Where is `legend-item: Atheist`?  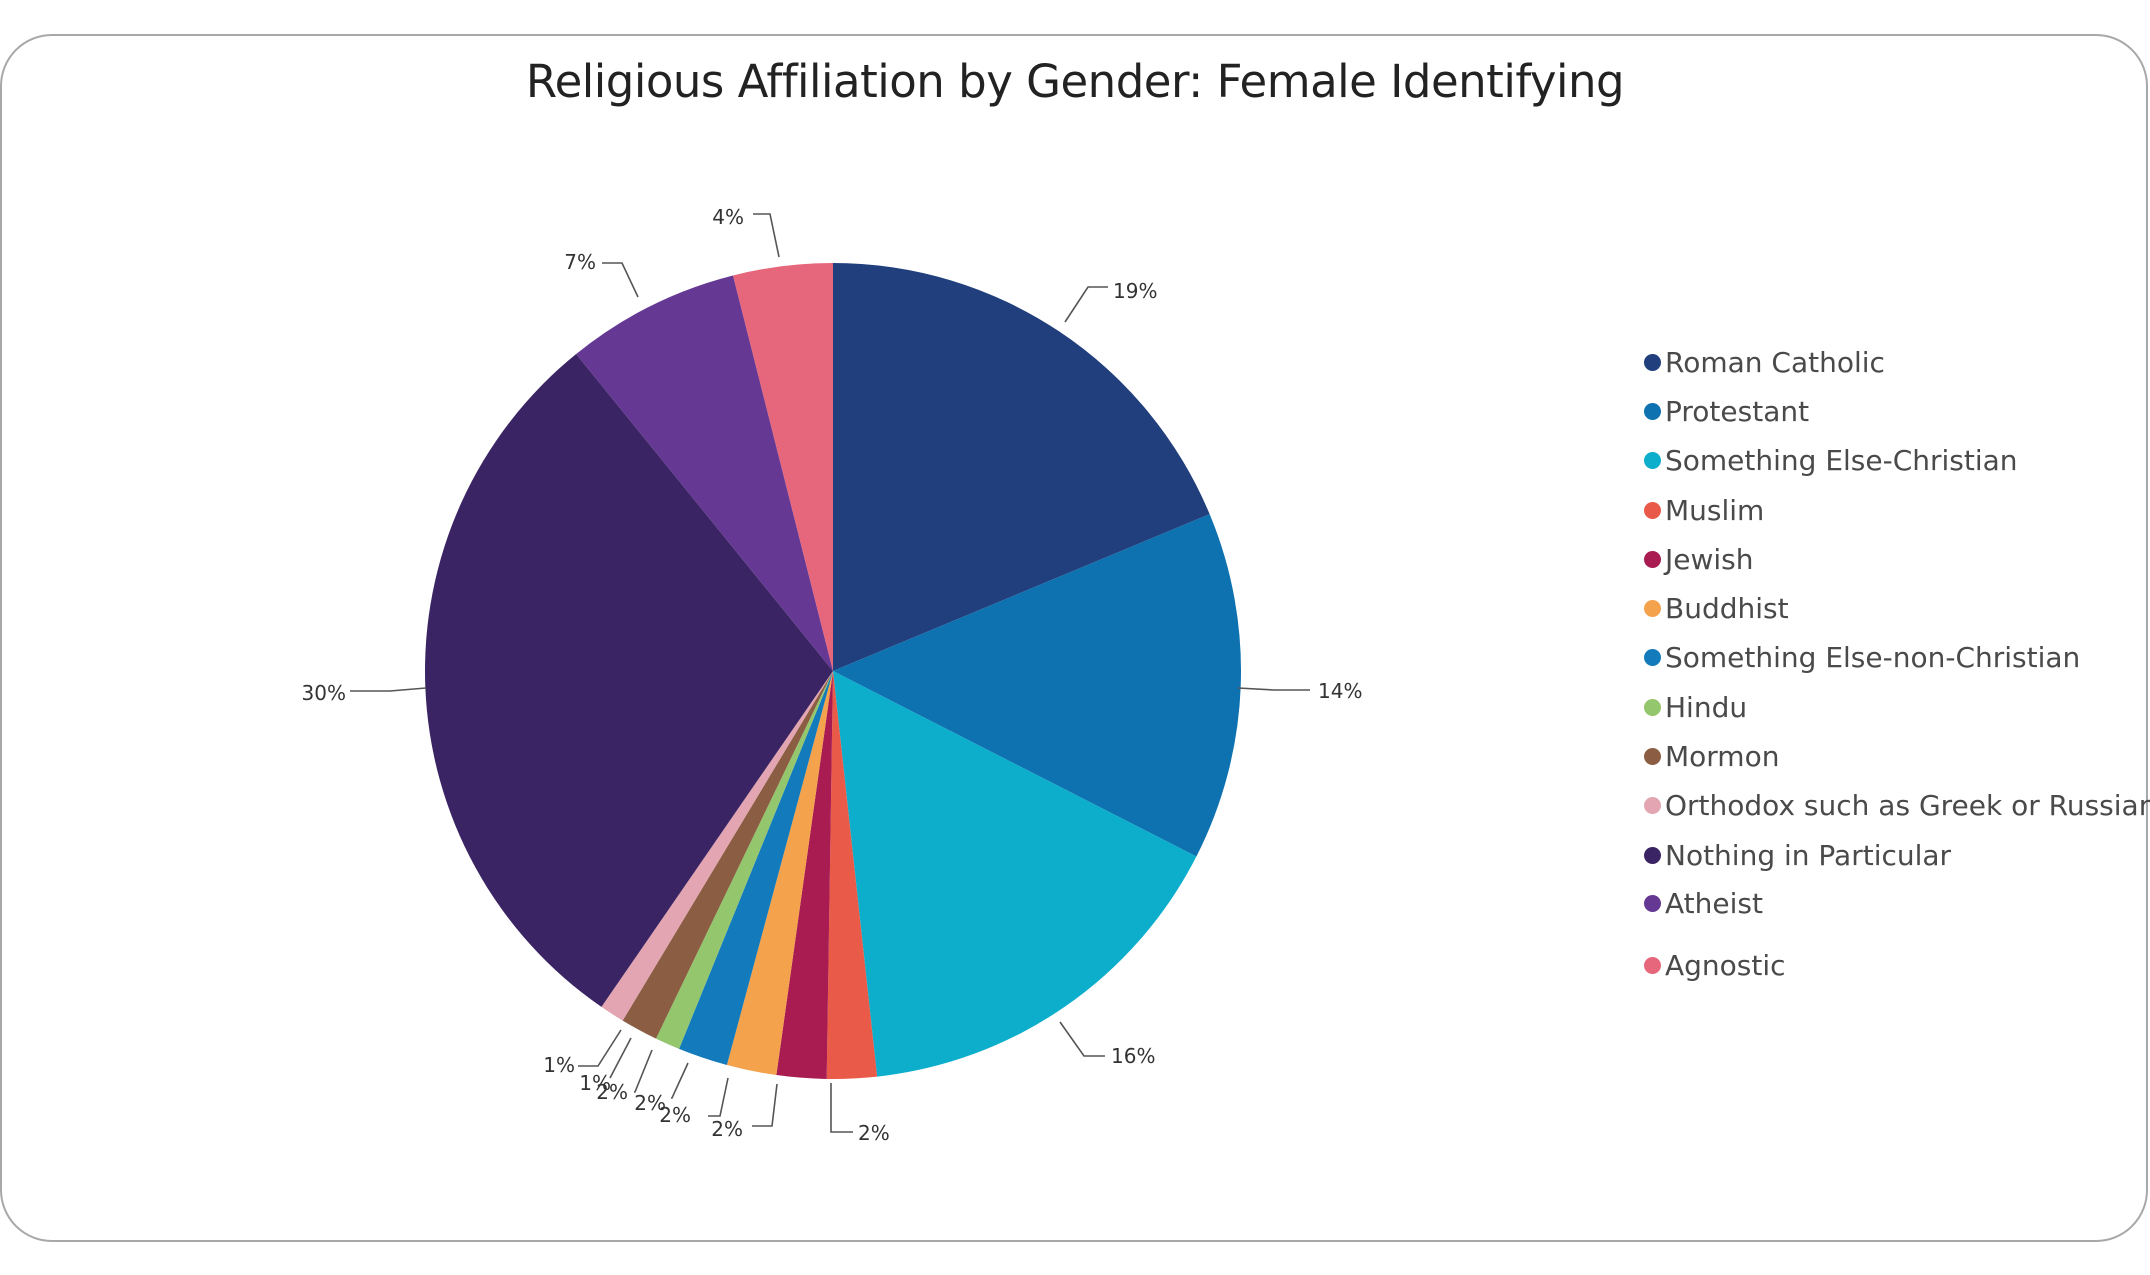 legend-item: Atheist is located at coordinates (1703, 903).